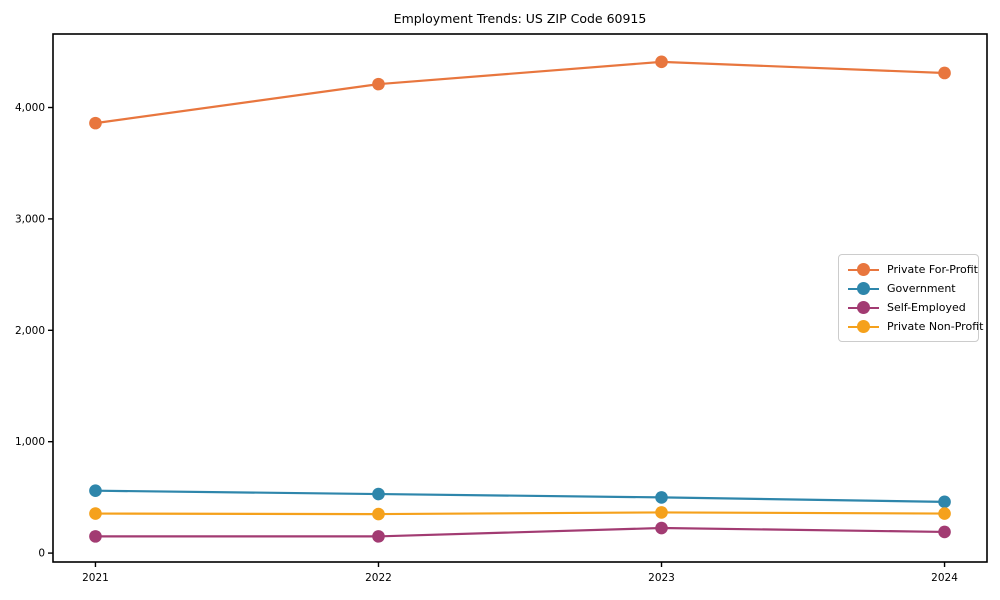 The width and height of the screenshot is (1000, 600). Describe the element at coordinates (520, 513) in the screenshot. I see `line-private-non-profit` at that location.